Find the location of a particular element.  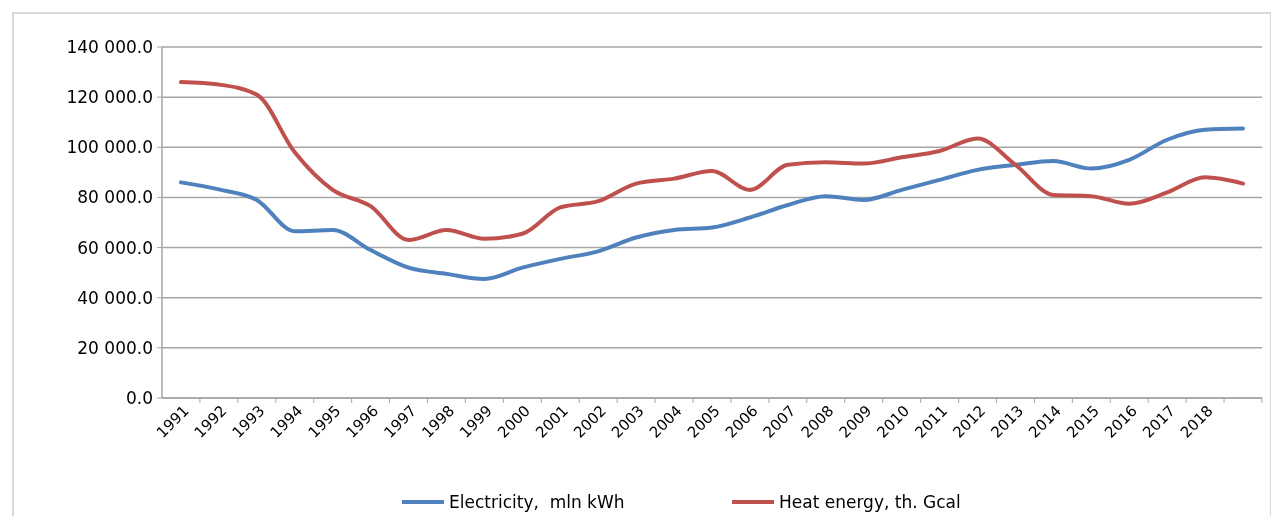

y-tick-label: 0.0 is located at coordinates (139, 397).